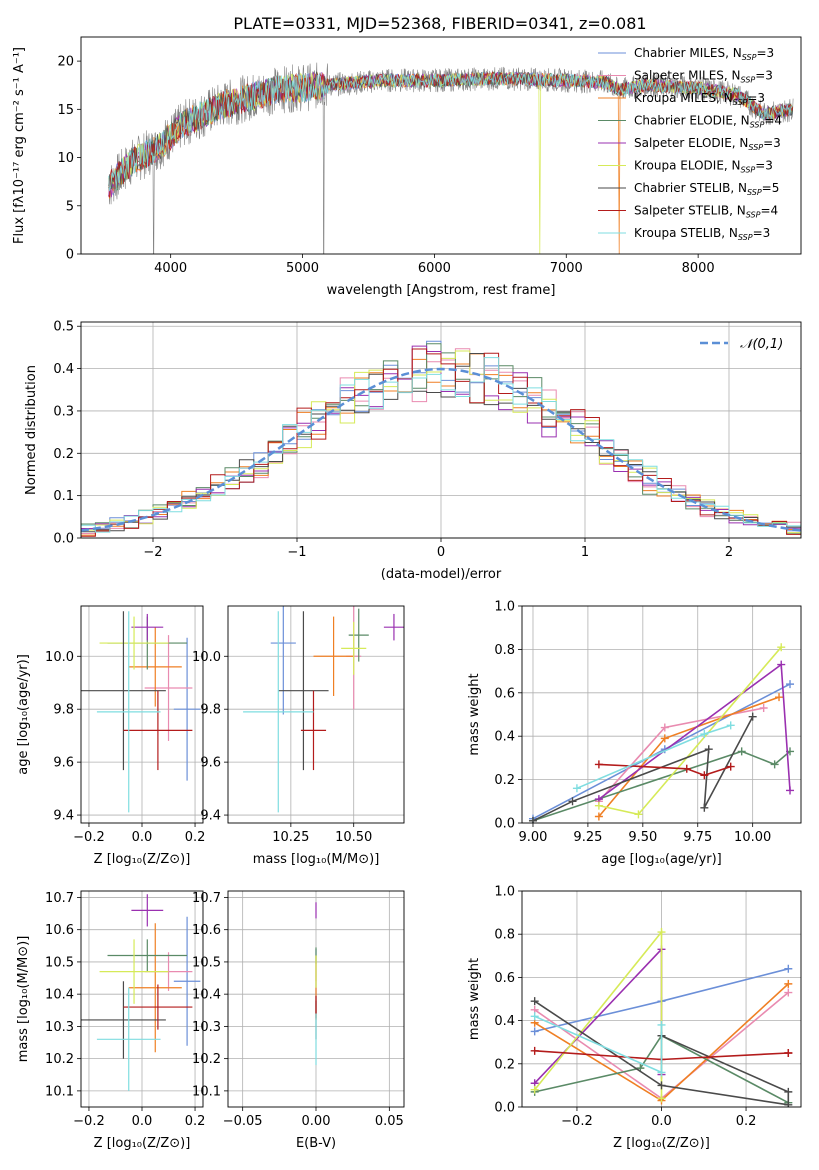  Describe the element at coordinates (752, 837) in the screenshot. I see `age-weight-xtick-label: 10.00` at that location.